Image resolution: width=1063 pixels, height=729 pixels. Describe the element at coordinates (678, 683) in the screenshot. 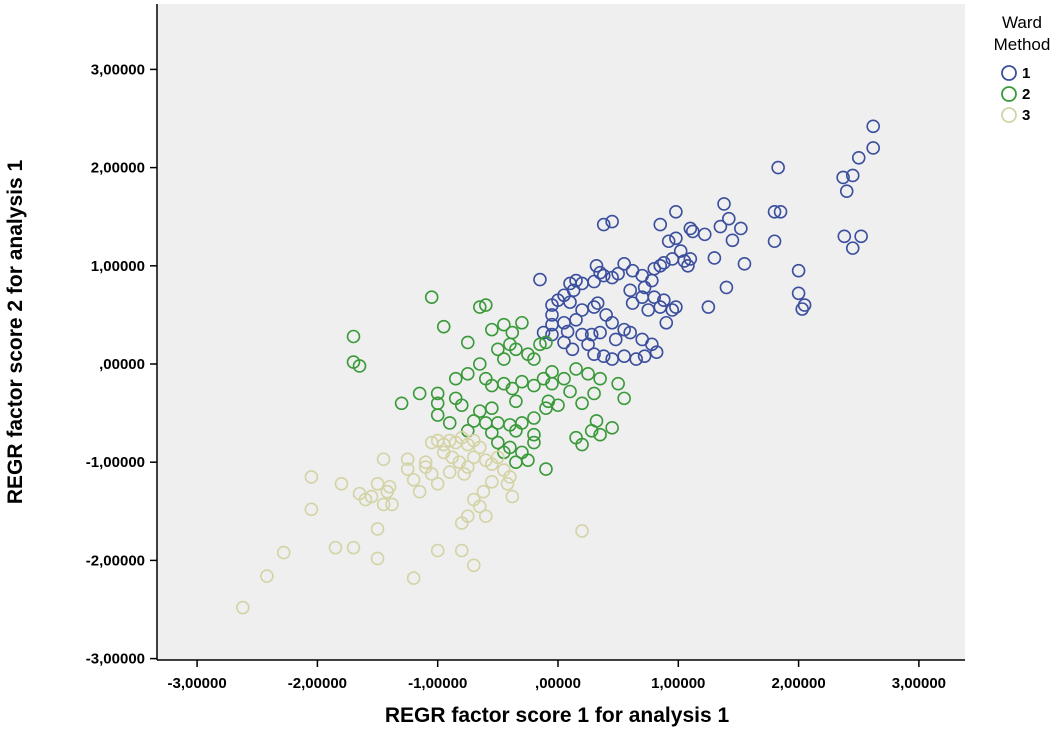

I see `x-tick-label: 1,00000` at that location.